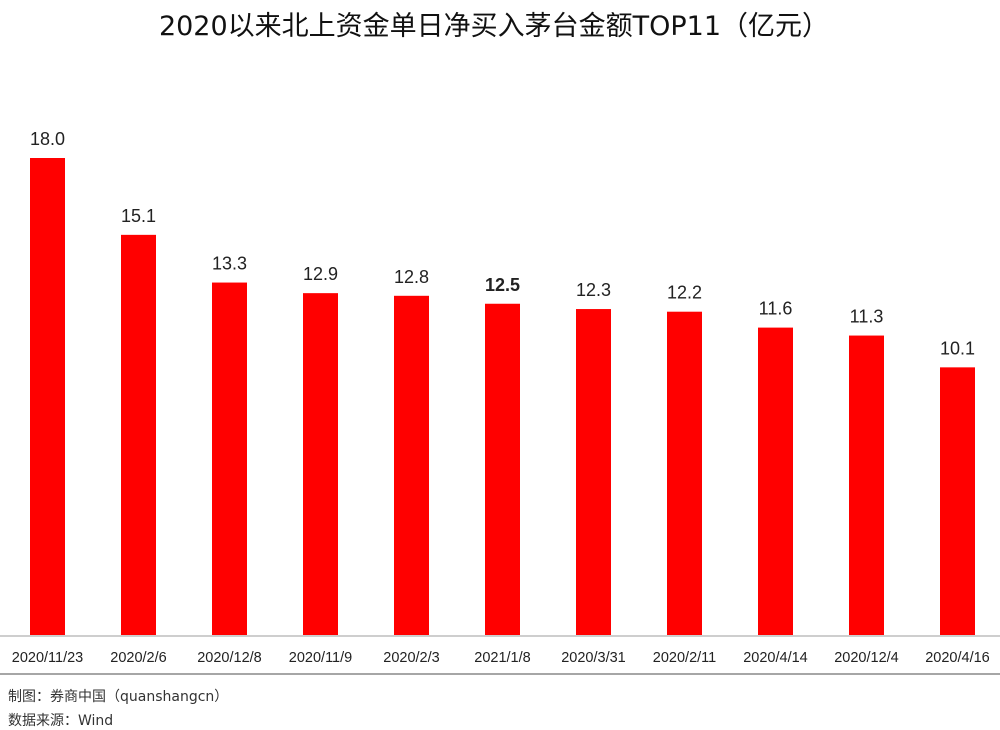 Image resolution: width=1000 pixels, height=730 pixels. What do you see at coordinates (229, 658) in the screenshot?
I see `x-tick-label: 2020/12/8` at bounding box center [229, 658].